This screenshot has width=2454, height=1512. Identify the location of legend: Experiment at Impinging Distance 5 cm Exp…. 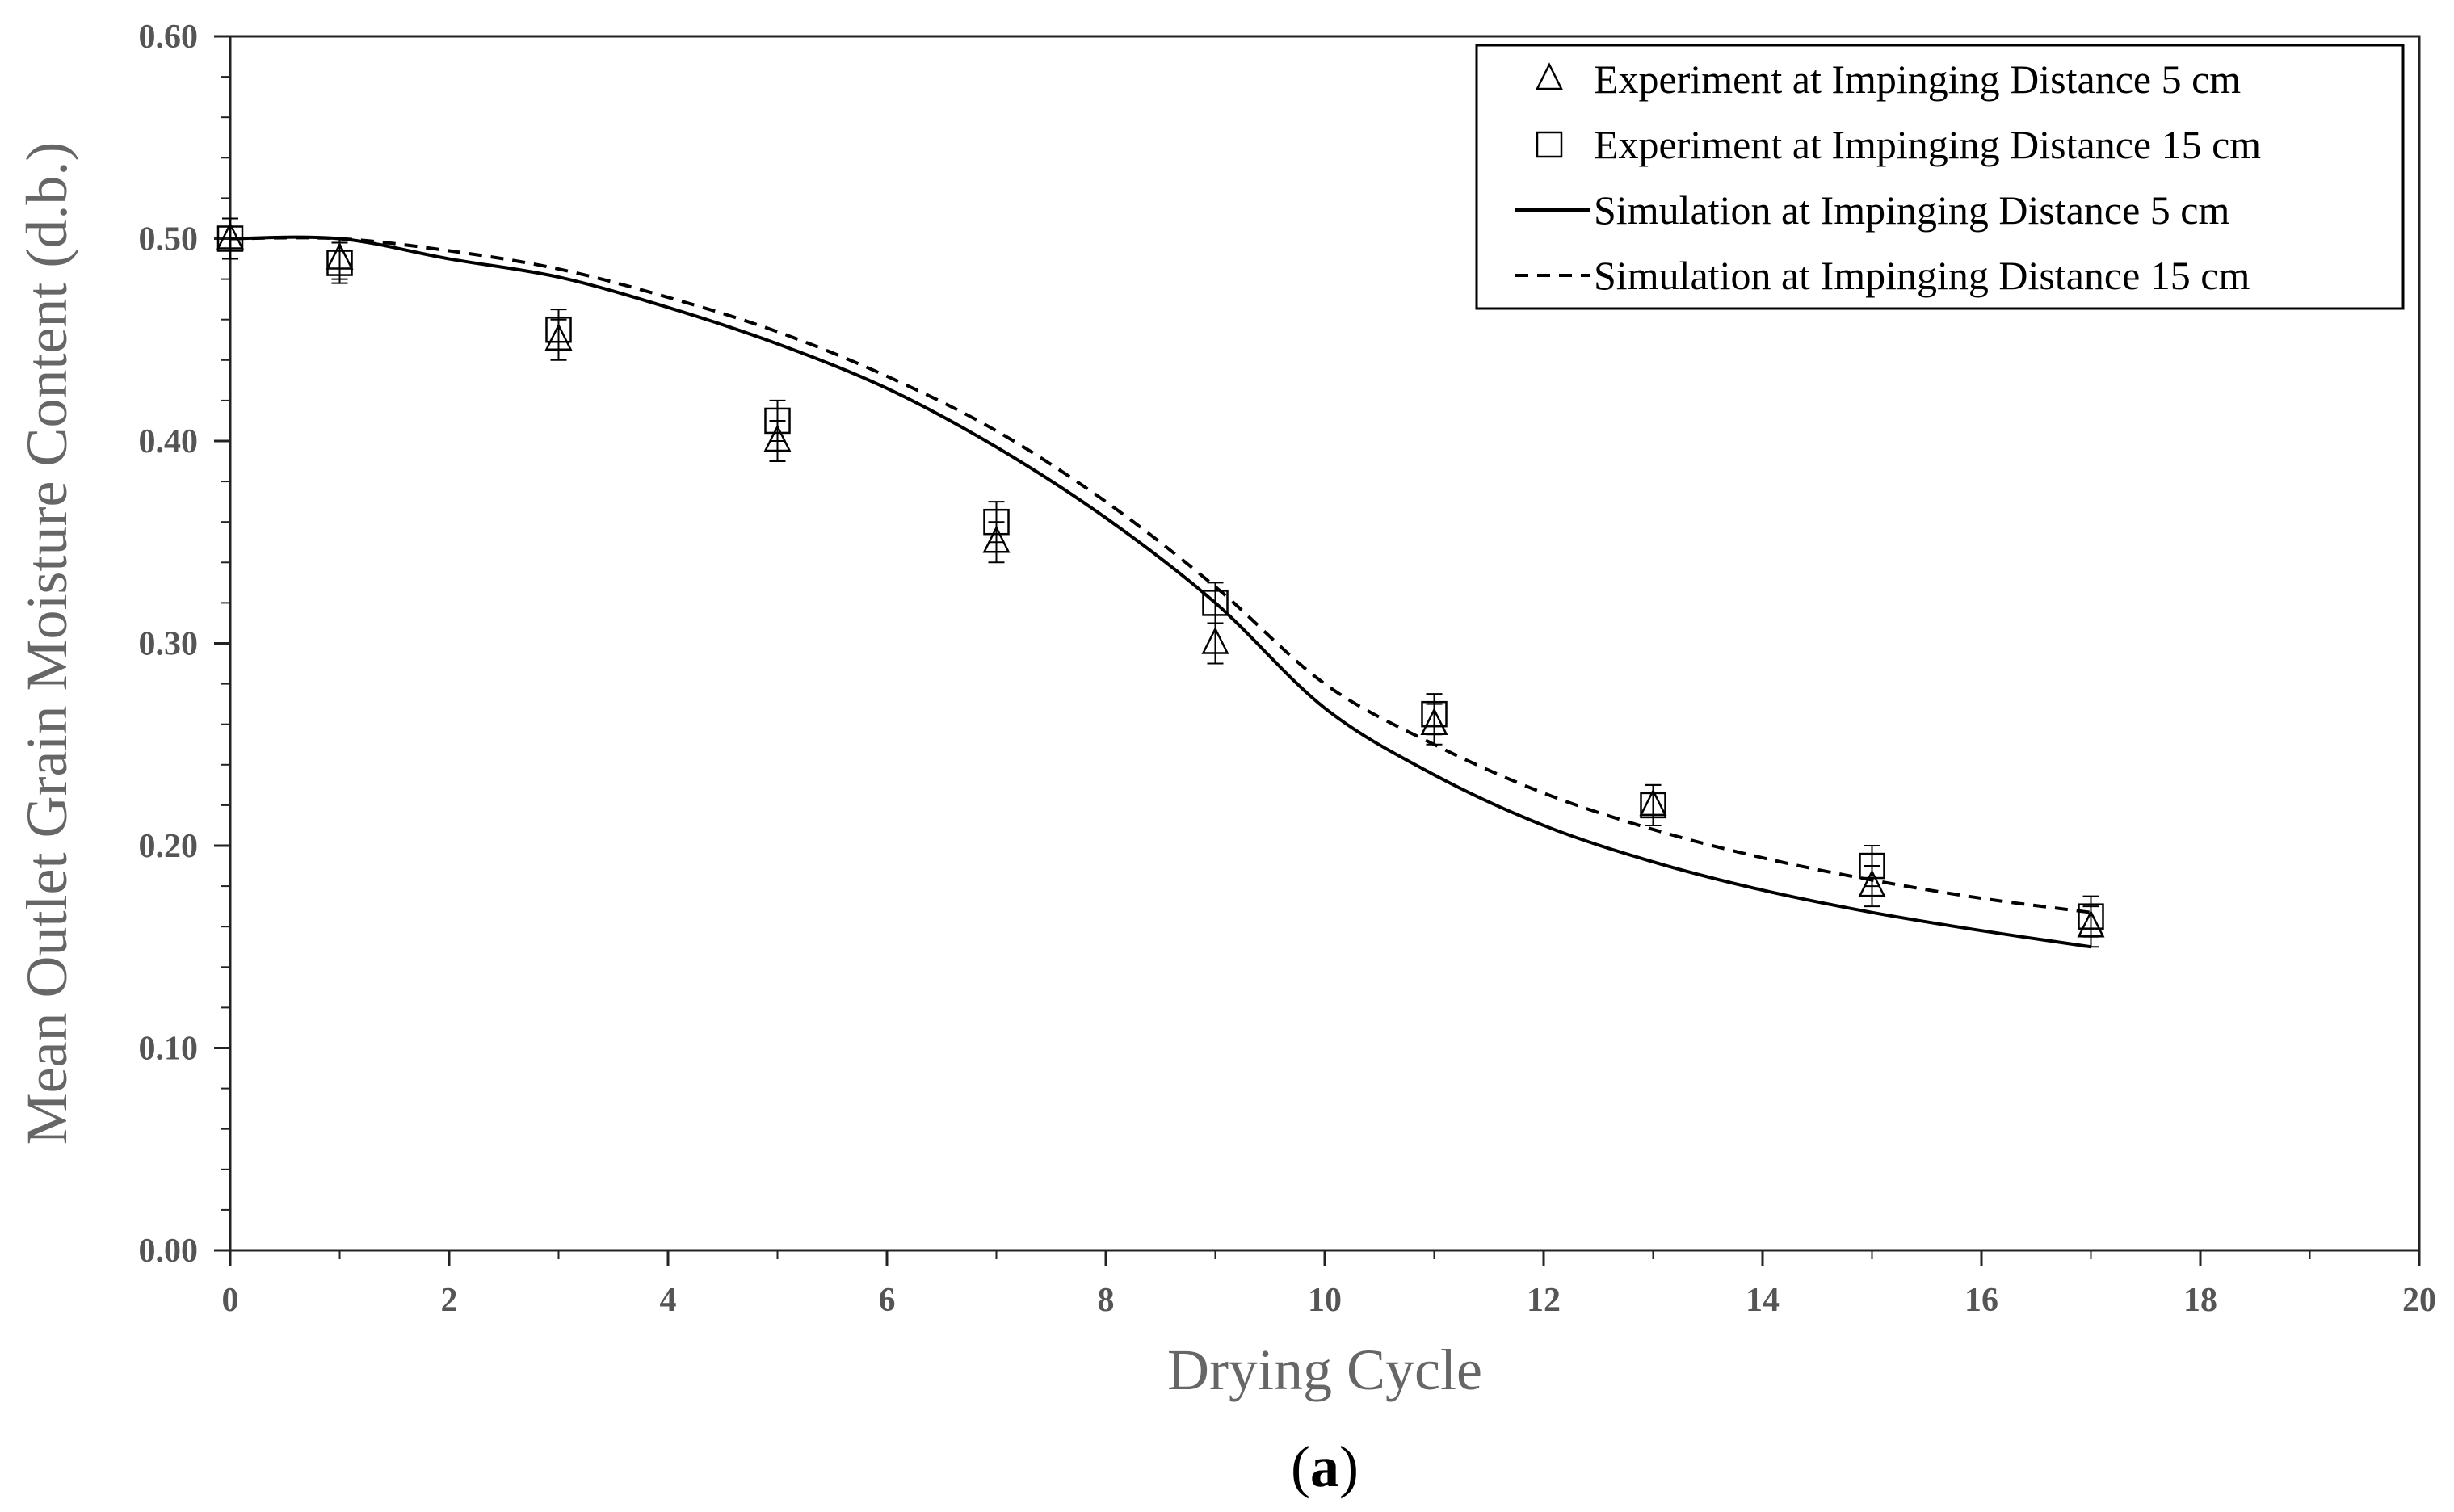
(1940, 177).